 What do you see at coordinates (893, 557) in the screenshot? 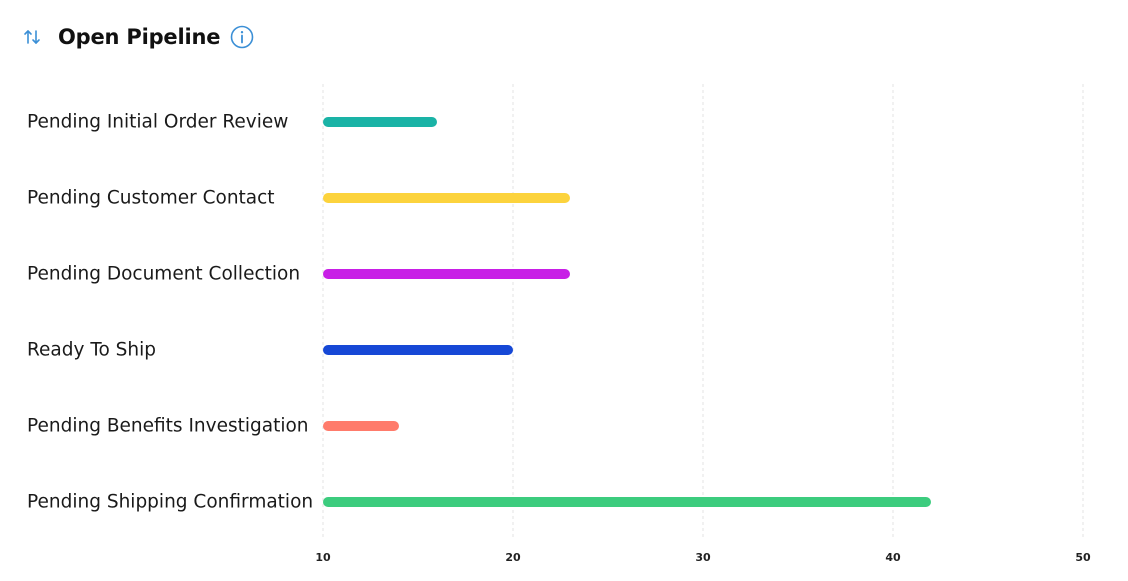
I see `x-tick-label: 40` at bounding box center [893, 557].